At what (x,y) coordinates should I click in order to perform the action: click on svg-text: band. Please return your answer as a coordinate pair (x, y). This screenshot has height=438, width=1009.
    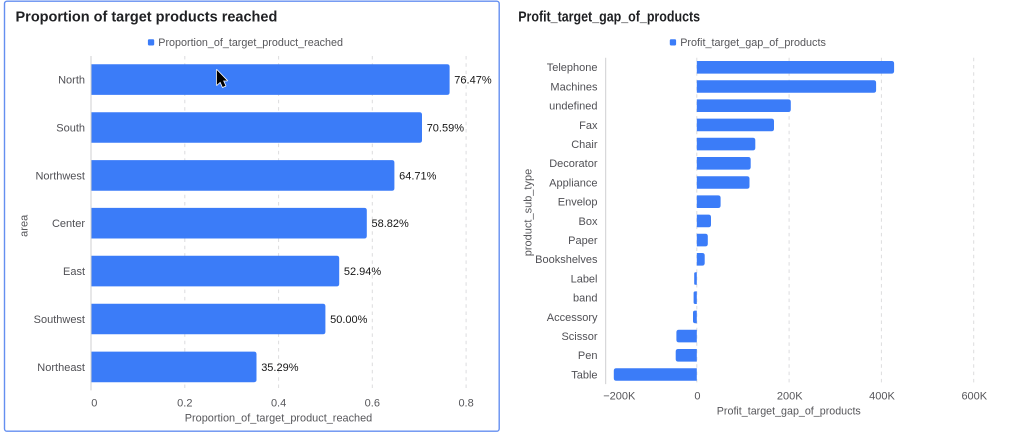
    Looking at the image, I should click on (585, 299).